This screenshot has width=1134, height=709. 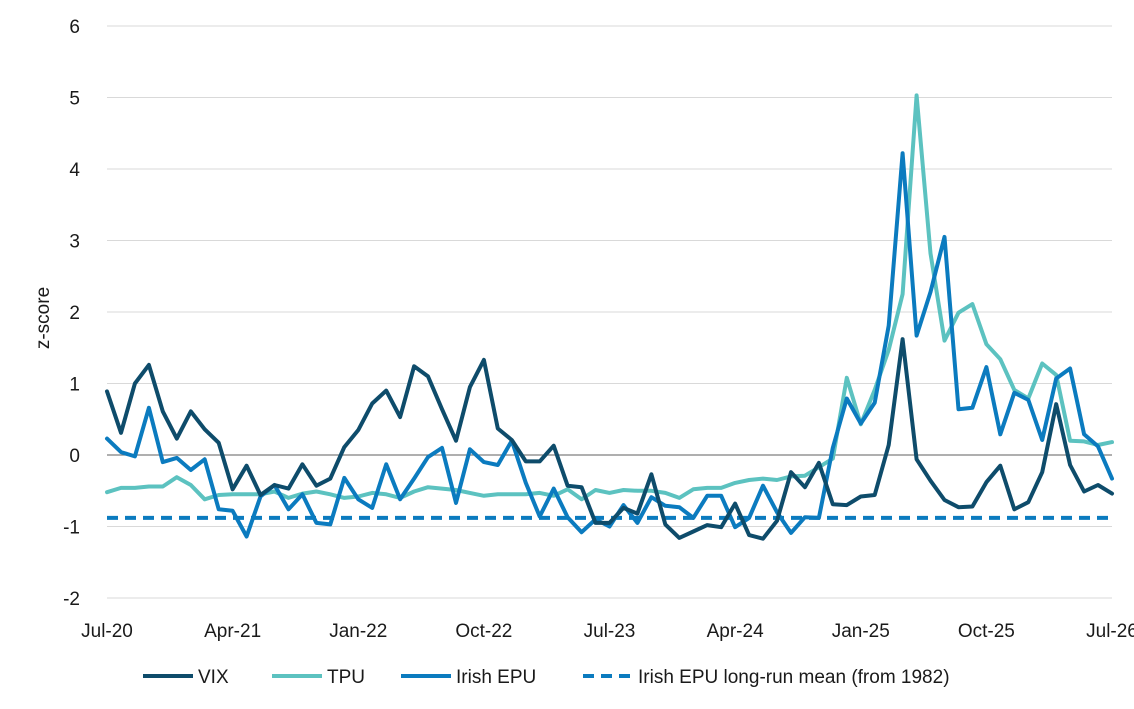 I want to click on x-tick-label: Jan-22, so click(x=358, y=631).